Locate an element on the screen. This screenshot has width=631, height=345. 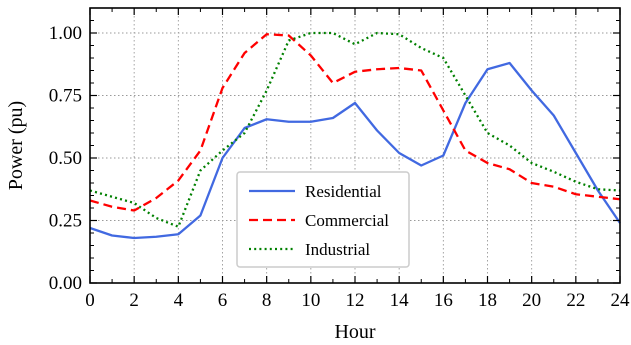
x-tick-label: 8 is located at coordinates (267, 300).